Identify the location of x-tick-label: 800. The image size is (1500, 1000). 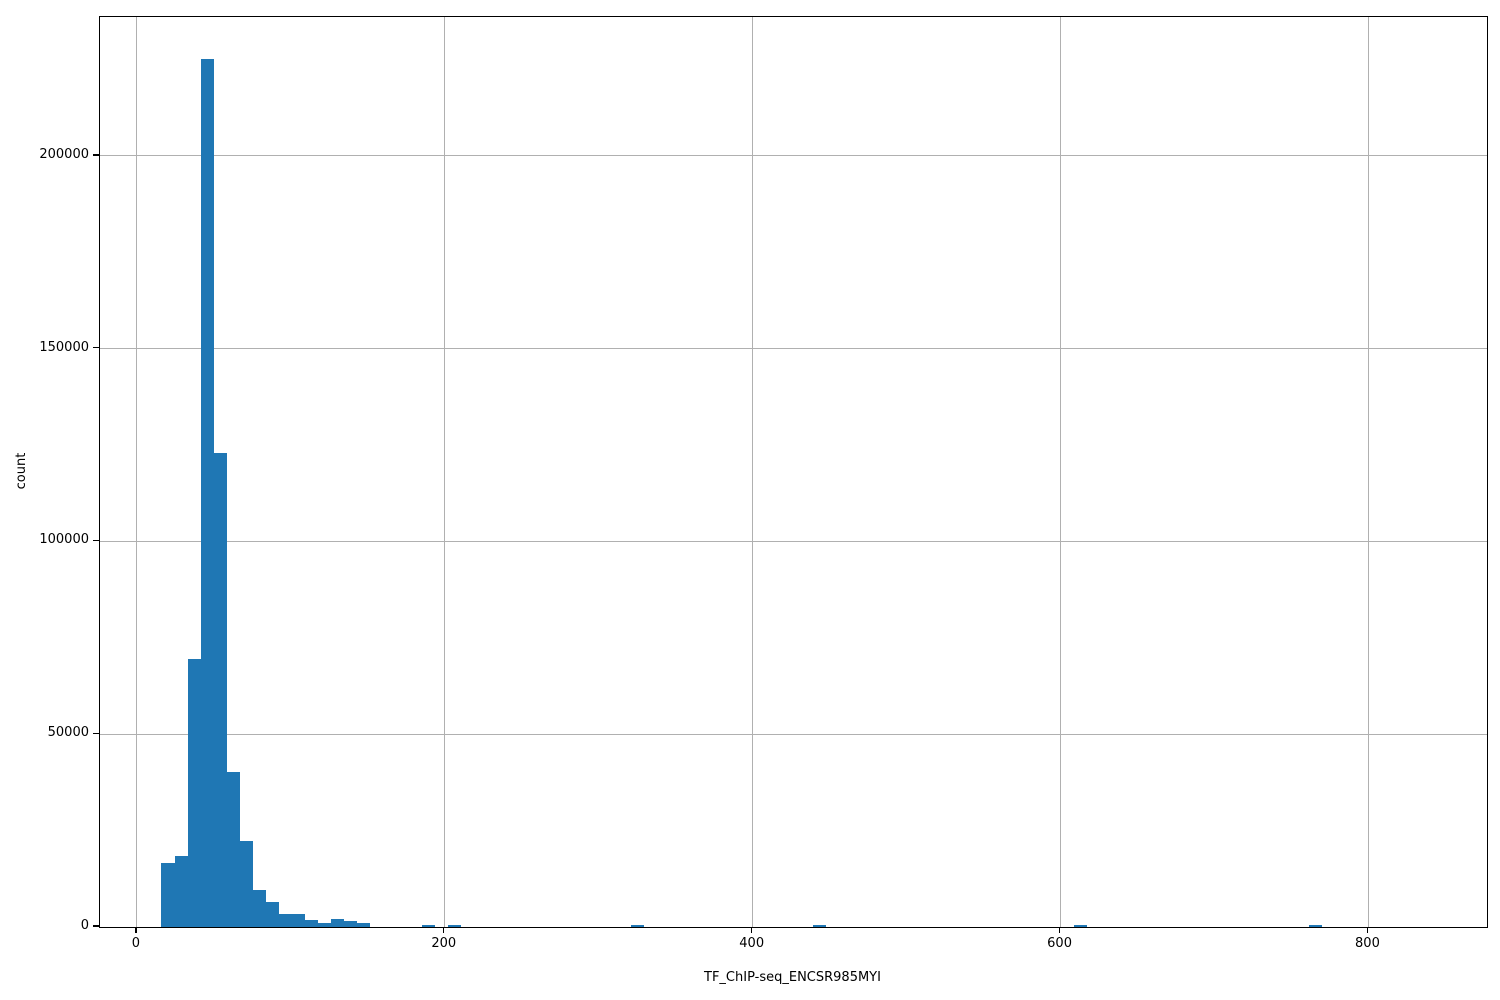
(1367, 943).